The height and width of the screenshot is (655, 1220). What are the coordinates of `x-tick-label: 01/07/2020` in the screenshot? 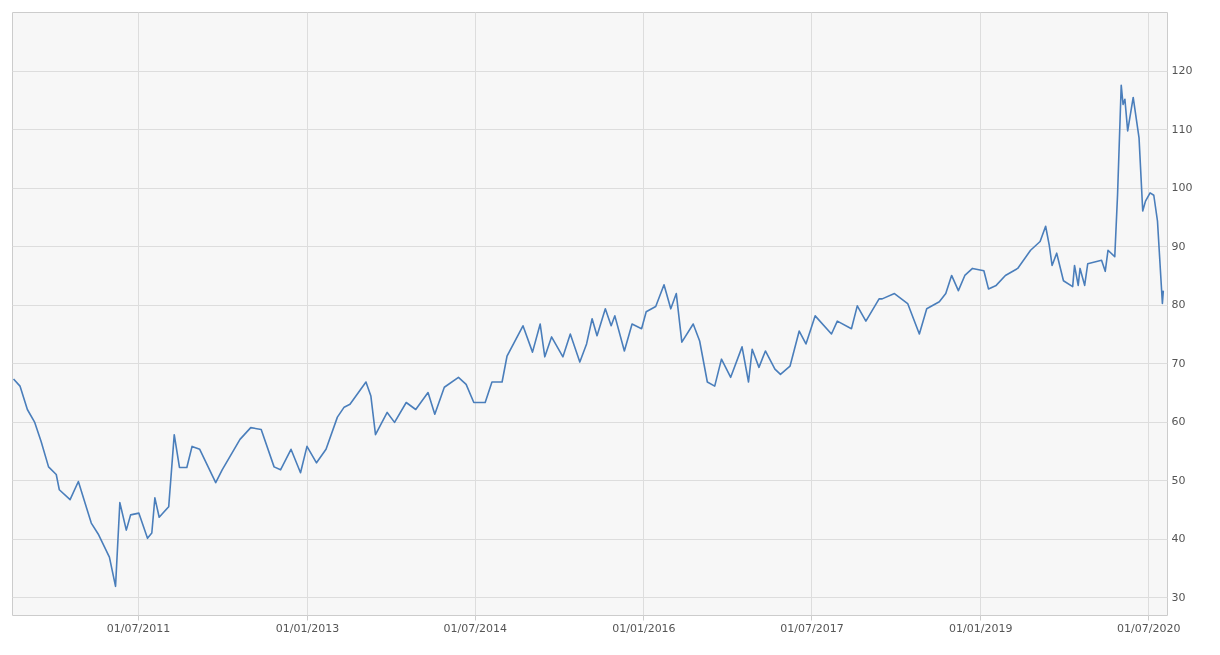 It's located at (1149, 628).